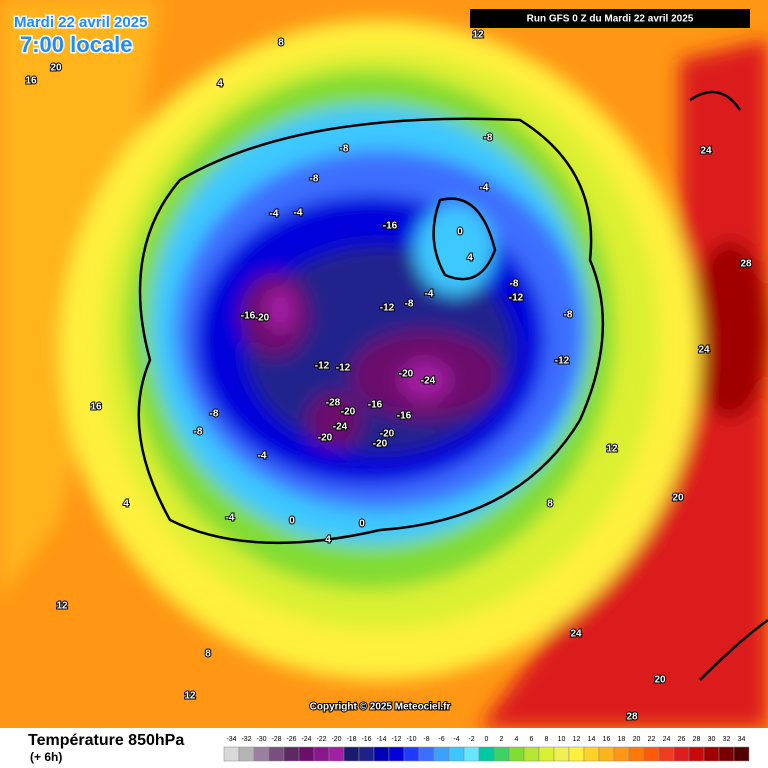 The height and width of the screenshot is (768, 768). What do you see at coordinates (667, 739) in the screenshot?
I see `scale-label: 24` at bounding box center [667, 739].